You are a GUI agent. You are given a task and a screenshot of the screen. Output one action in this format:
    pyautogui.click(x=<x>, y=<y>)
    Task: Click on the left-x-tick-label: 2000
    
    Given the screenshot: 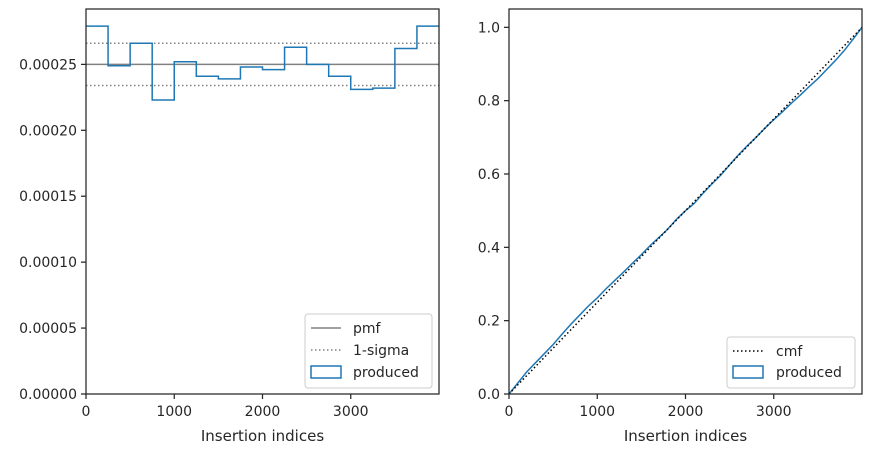 What is the action you would take?
    pyautogui.click(x=263, y=412)
    